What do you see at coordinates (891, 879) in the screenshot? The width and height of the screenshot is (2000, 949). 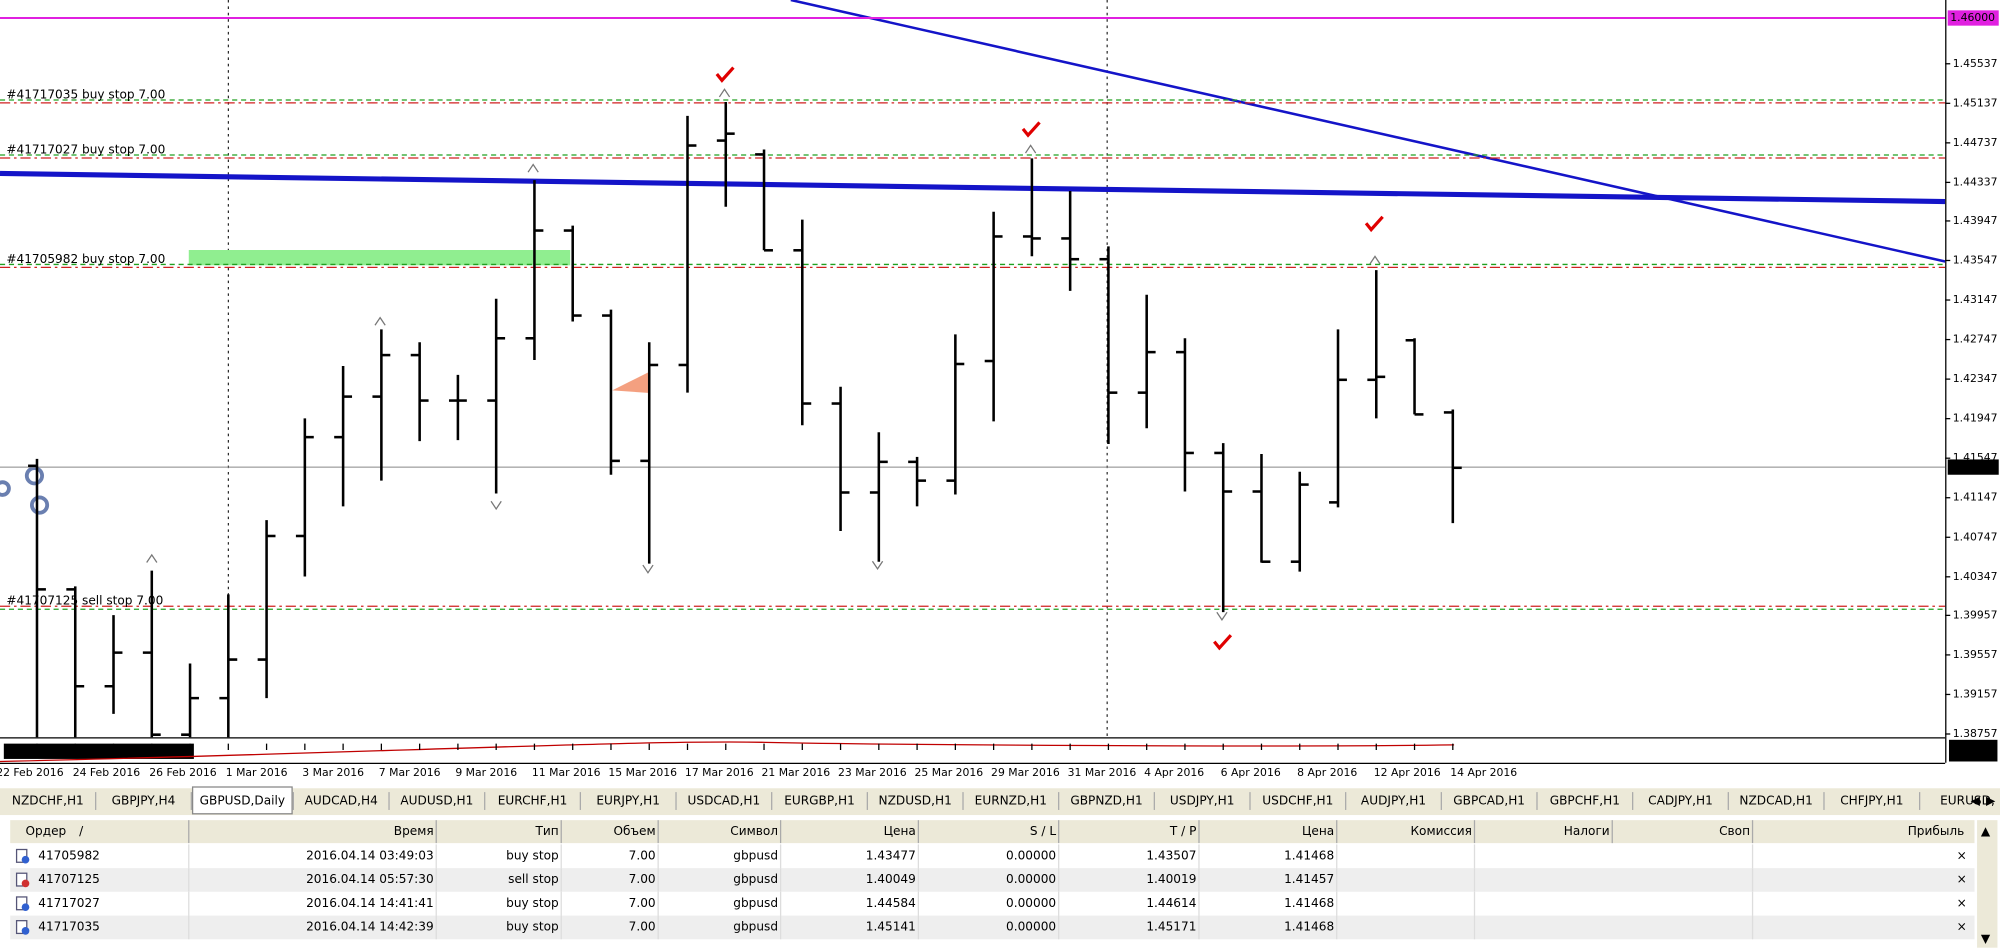 I see `table-cell: 1.40049` at bounding box center [891, 879].